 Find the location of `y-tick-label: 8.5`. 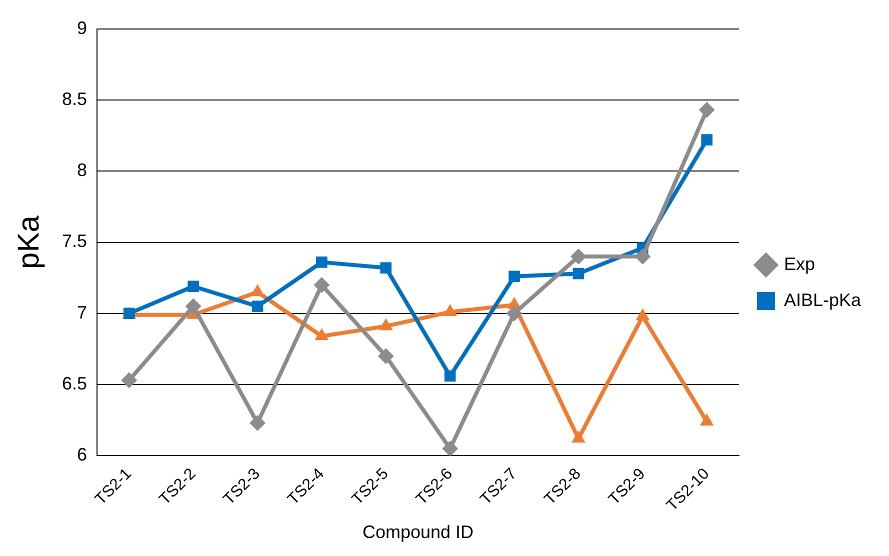

y-tick-label: 8.5 is located at coordinates (75, 98).